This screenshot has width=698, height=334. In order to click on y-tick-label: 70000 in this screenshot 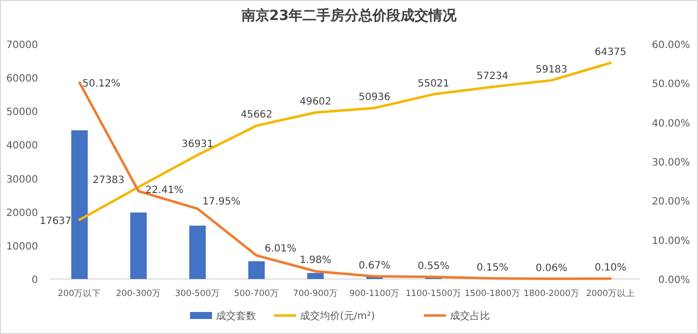, I will do `click(22, 45)`.